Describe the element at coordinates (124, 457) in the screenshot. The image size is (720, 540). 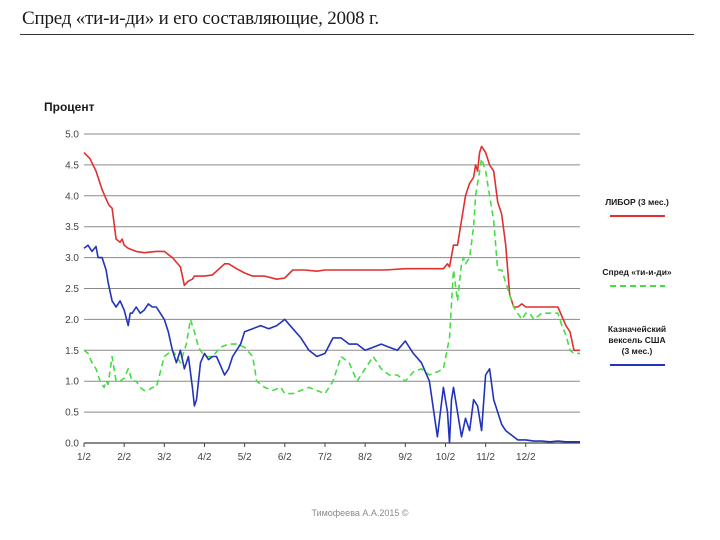
I see `x-tick-label: 2/2` at that location.